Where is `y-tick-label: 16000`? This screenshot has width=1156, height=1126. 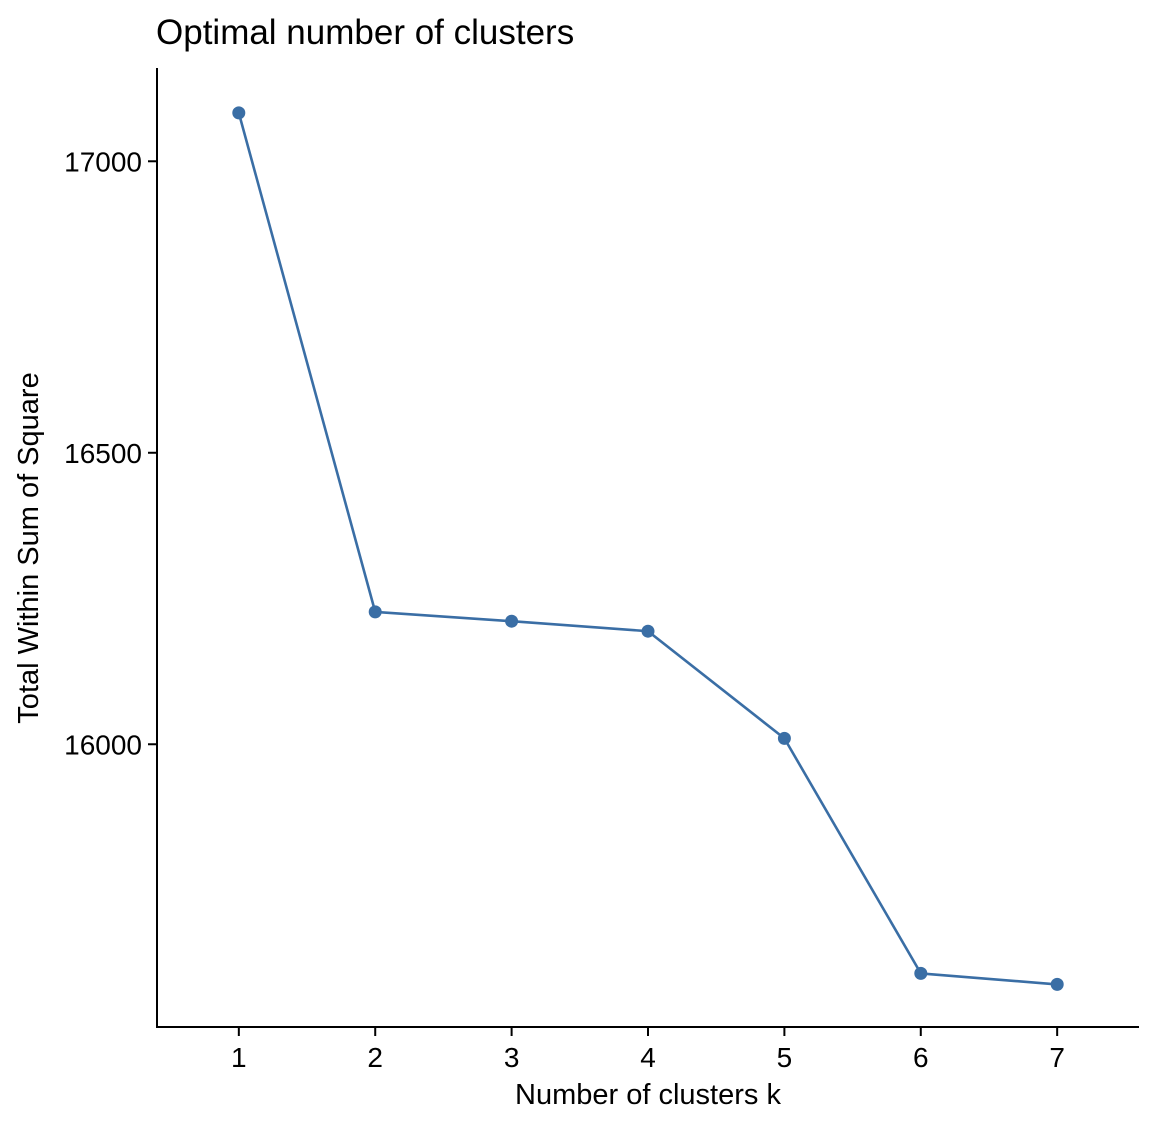 y-tick-label: 16000 is located at coordinates (103, 744).